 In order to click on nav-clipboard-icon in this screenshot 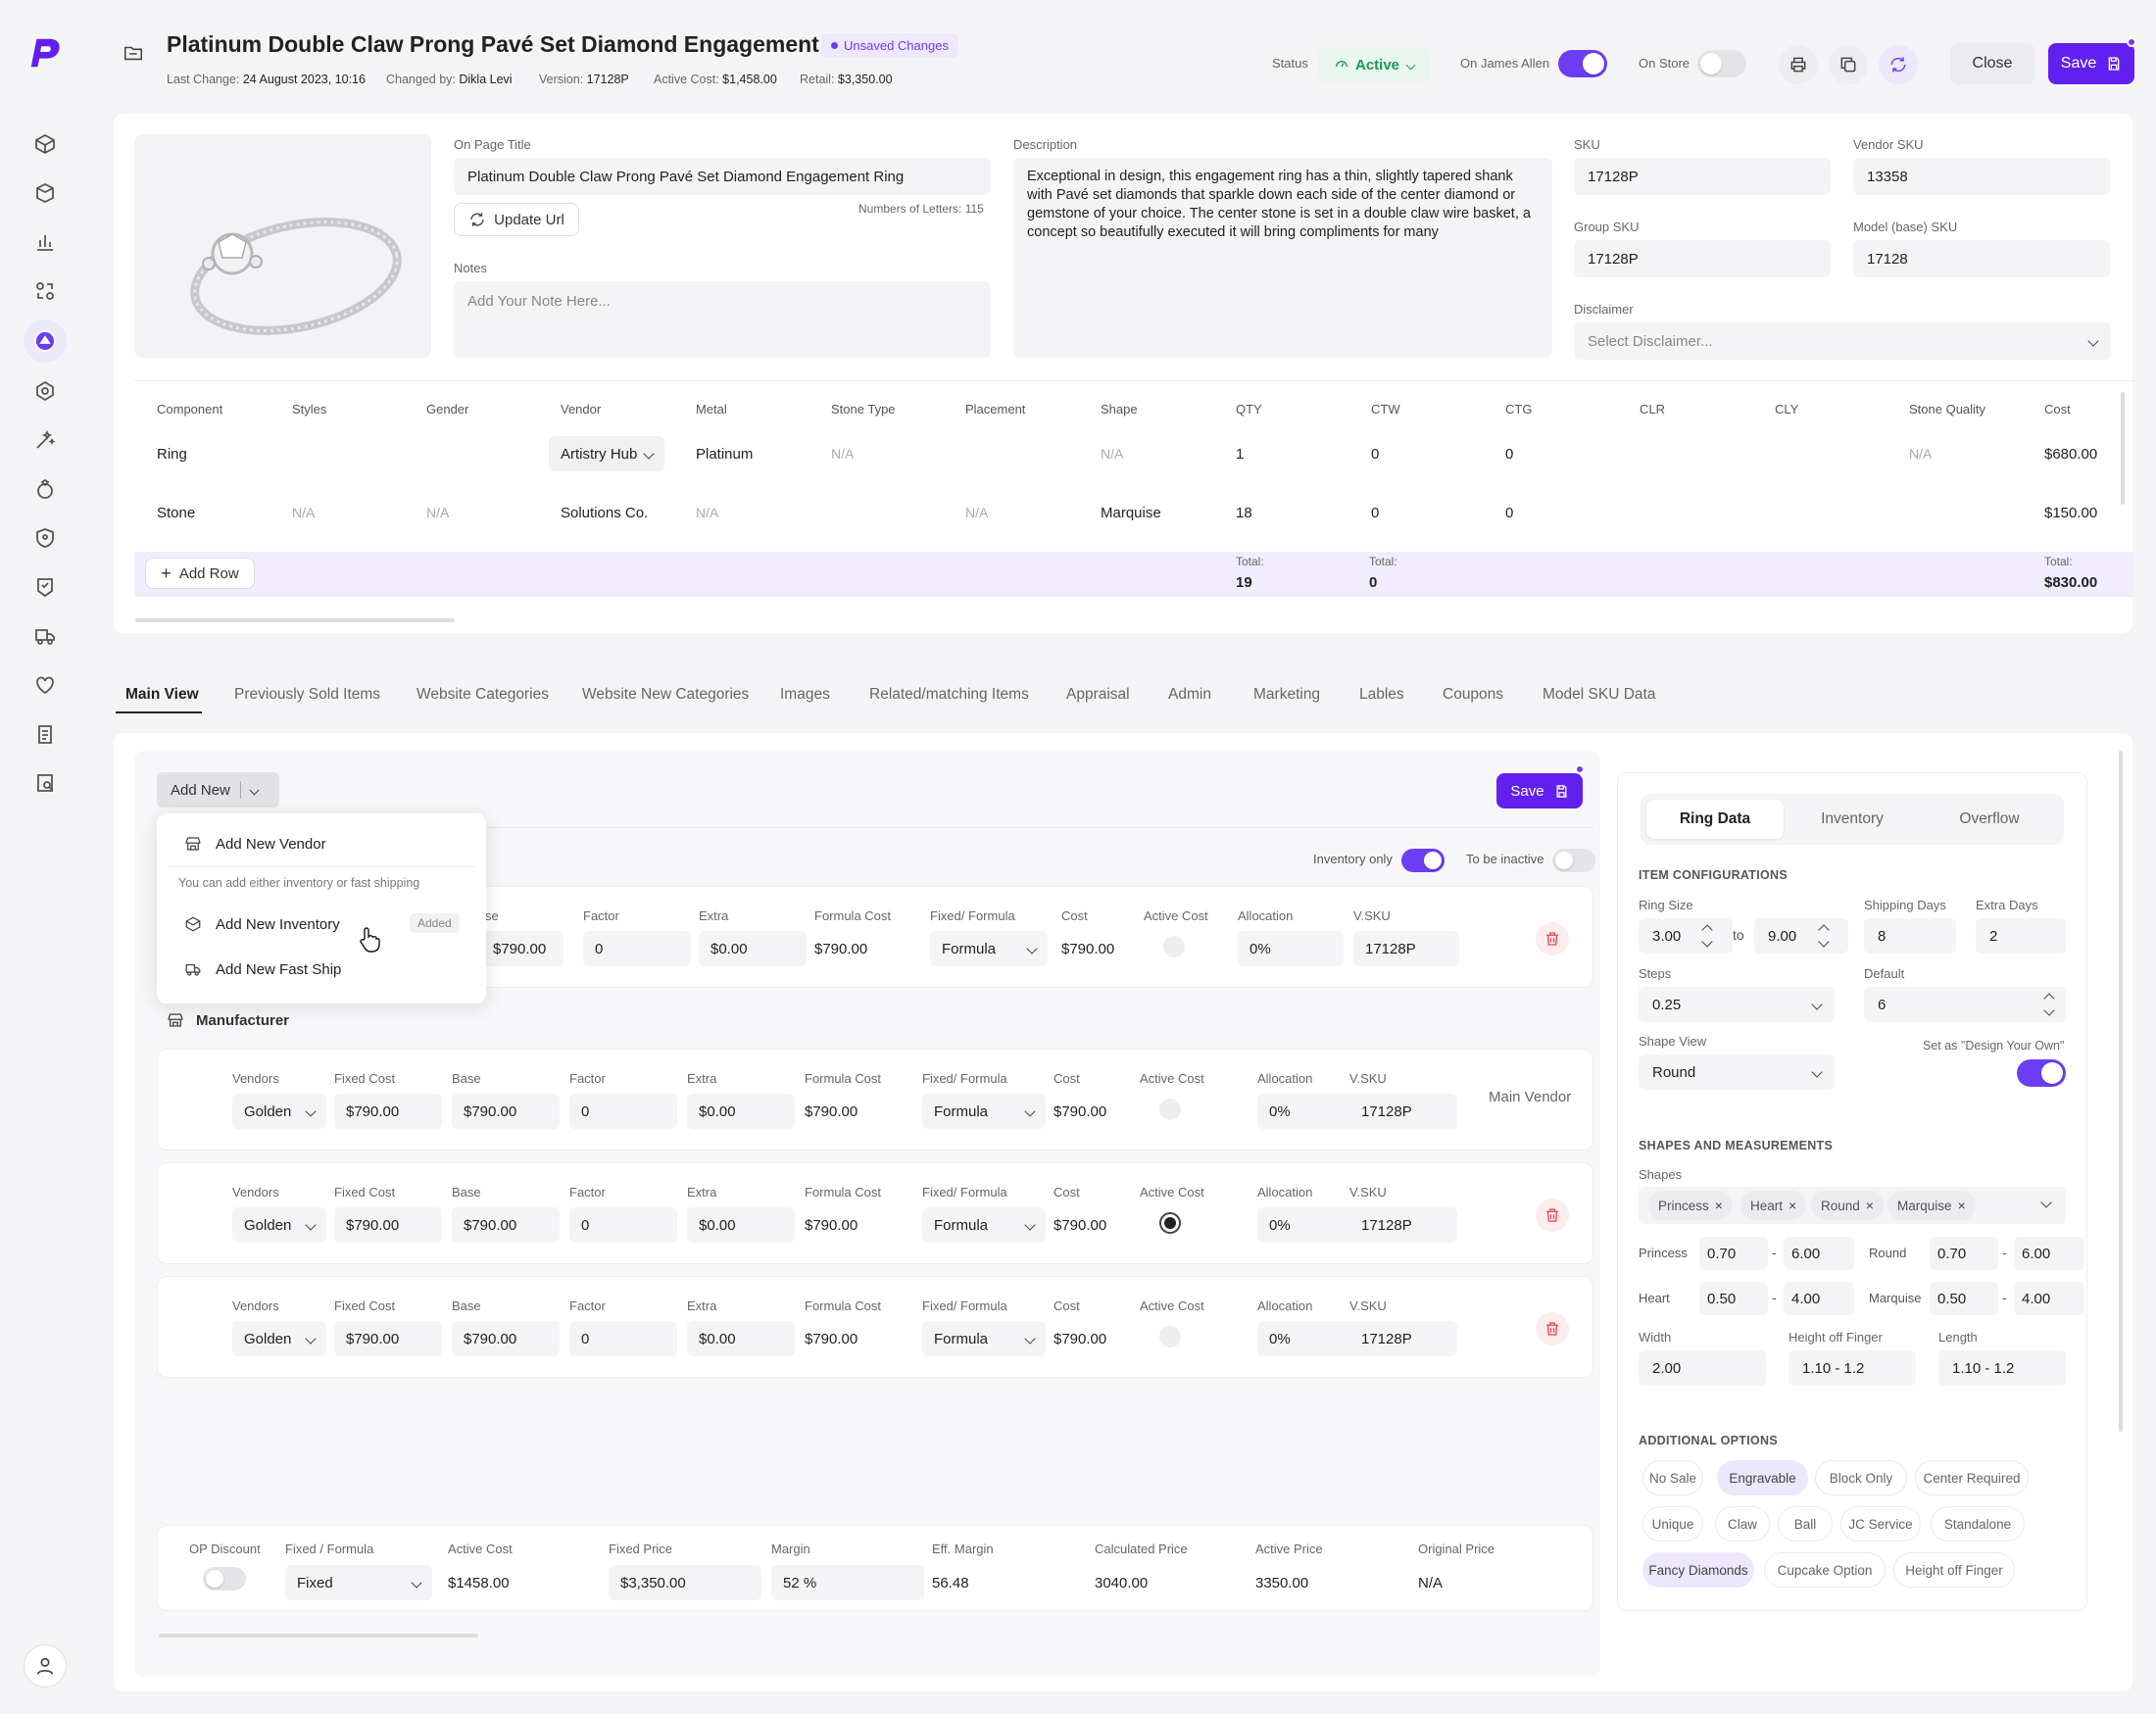, I will do `click(45, 734)`.